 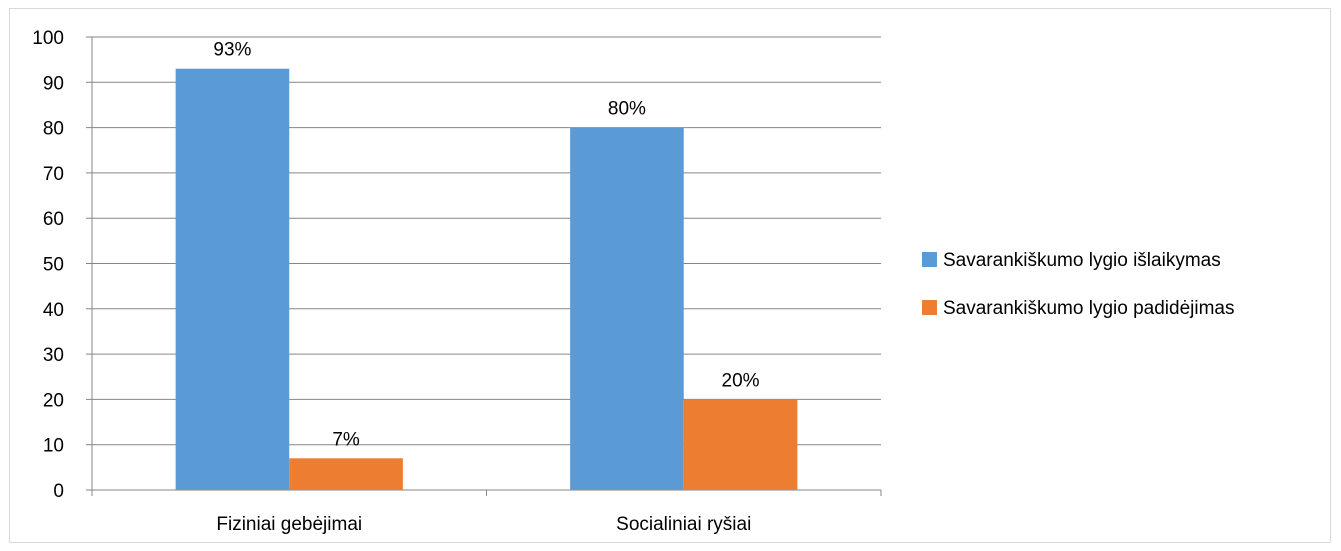 I want to click on y-tick-label: 10, so click(x=53, y=446).